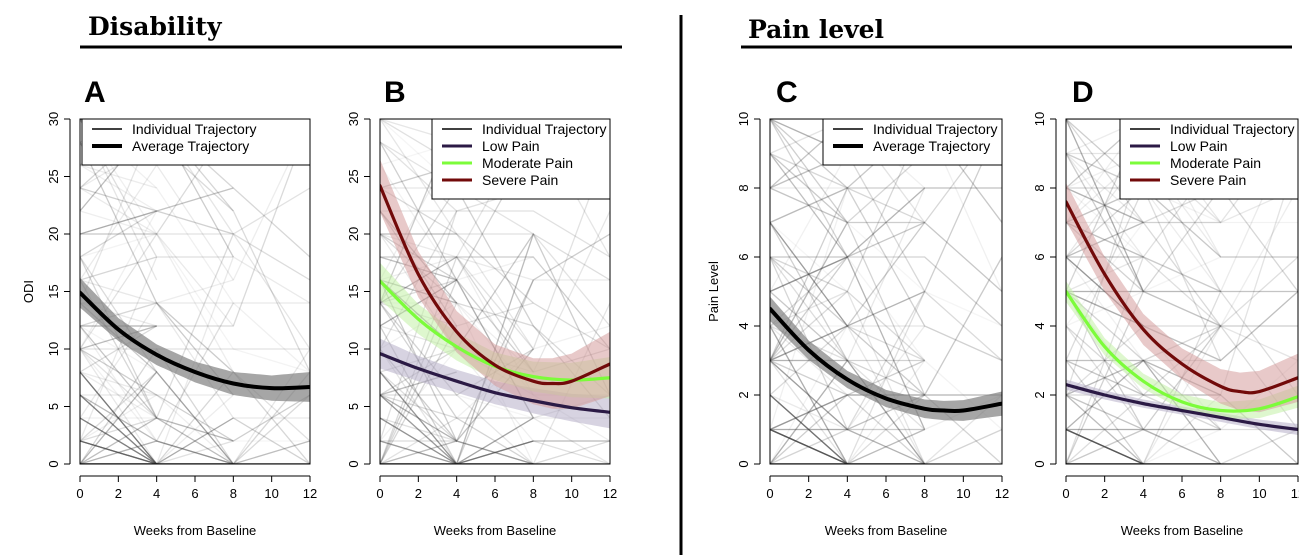 Image resolution: width=1299 pixels, height=558 pixels. I want to click on section-title-disability: Disability, so click(155, 26).